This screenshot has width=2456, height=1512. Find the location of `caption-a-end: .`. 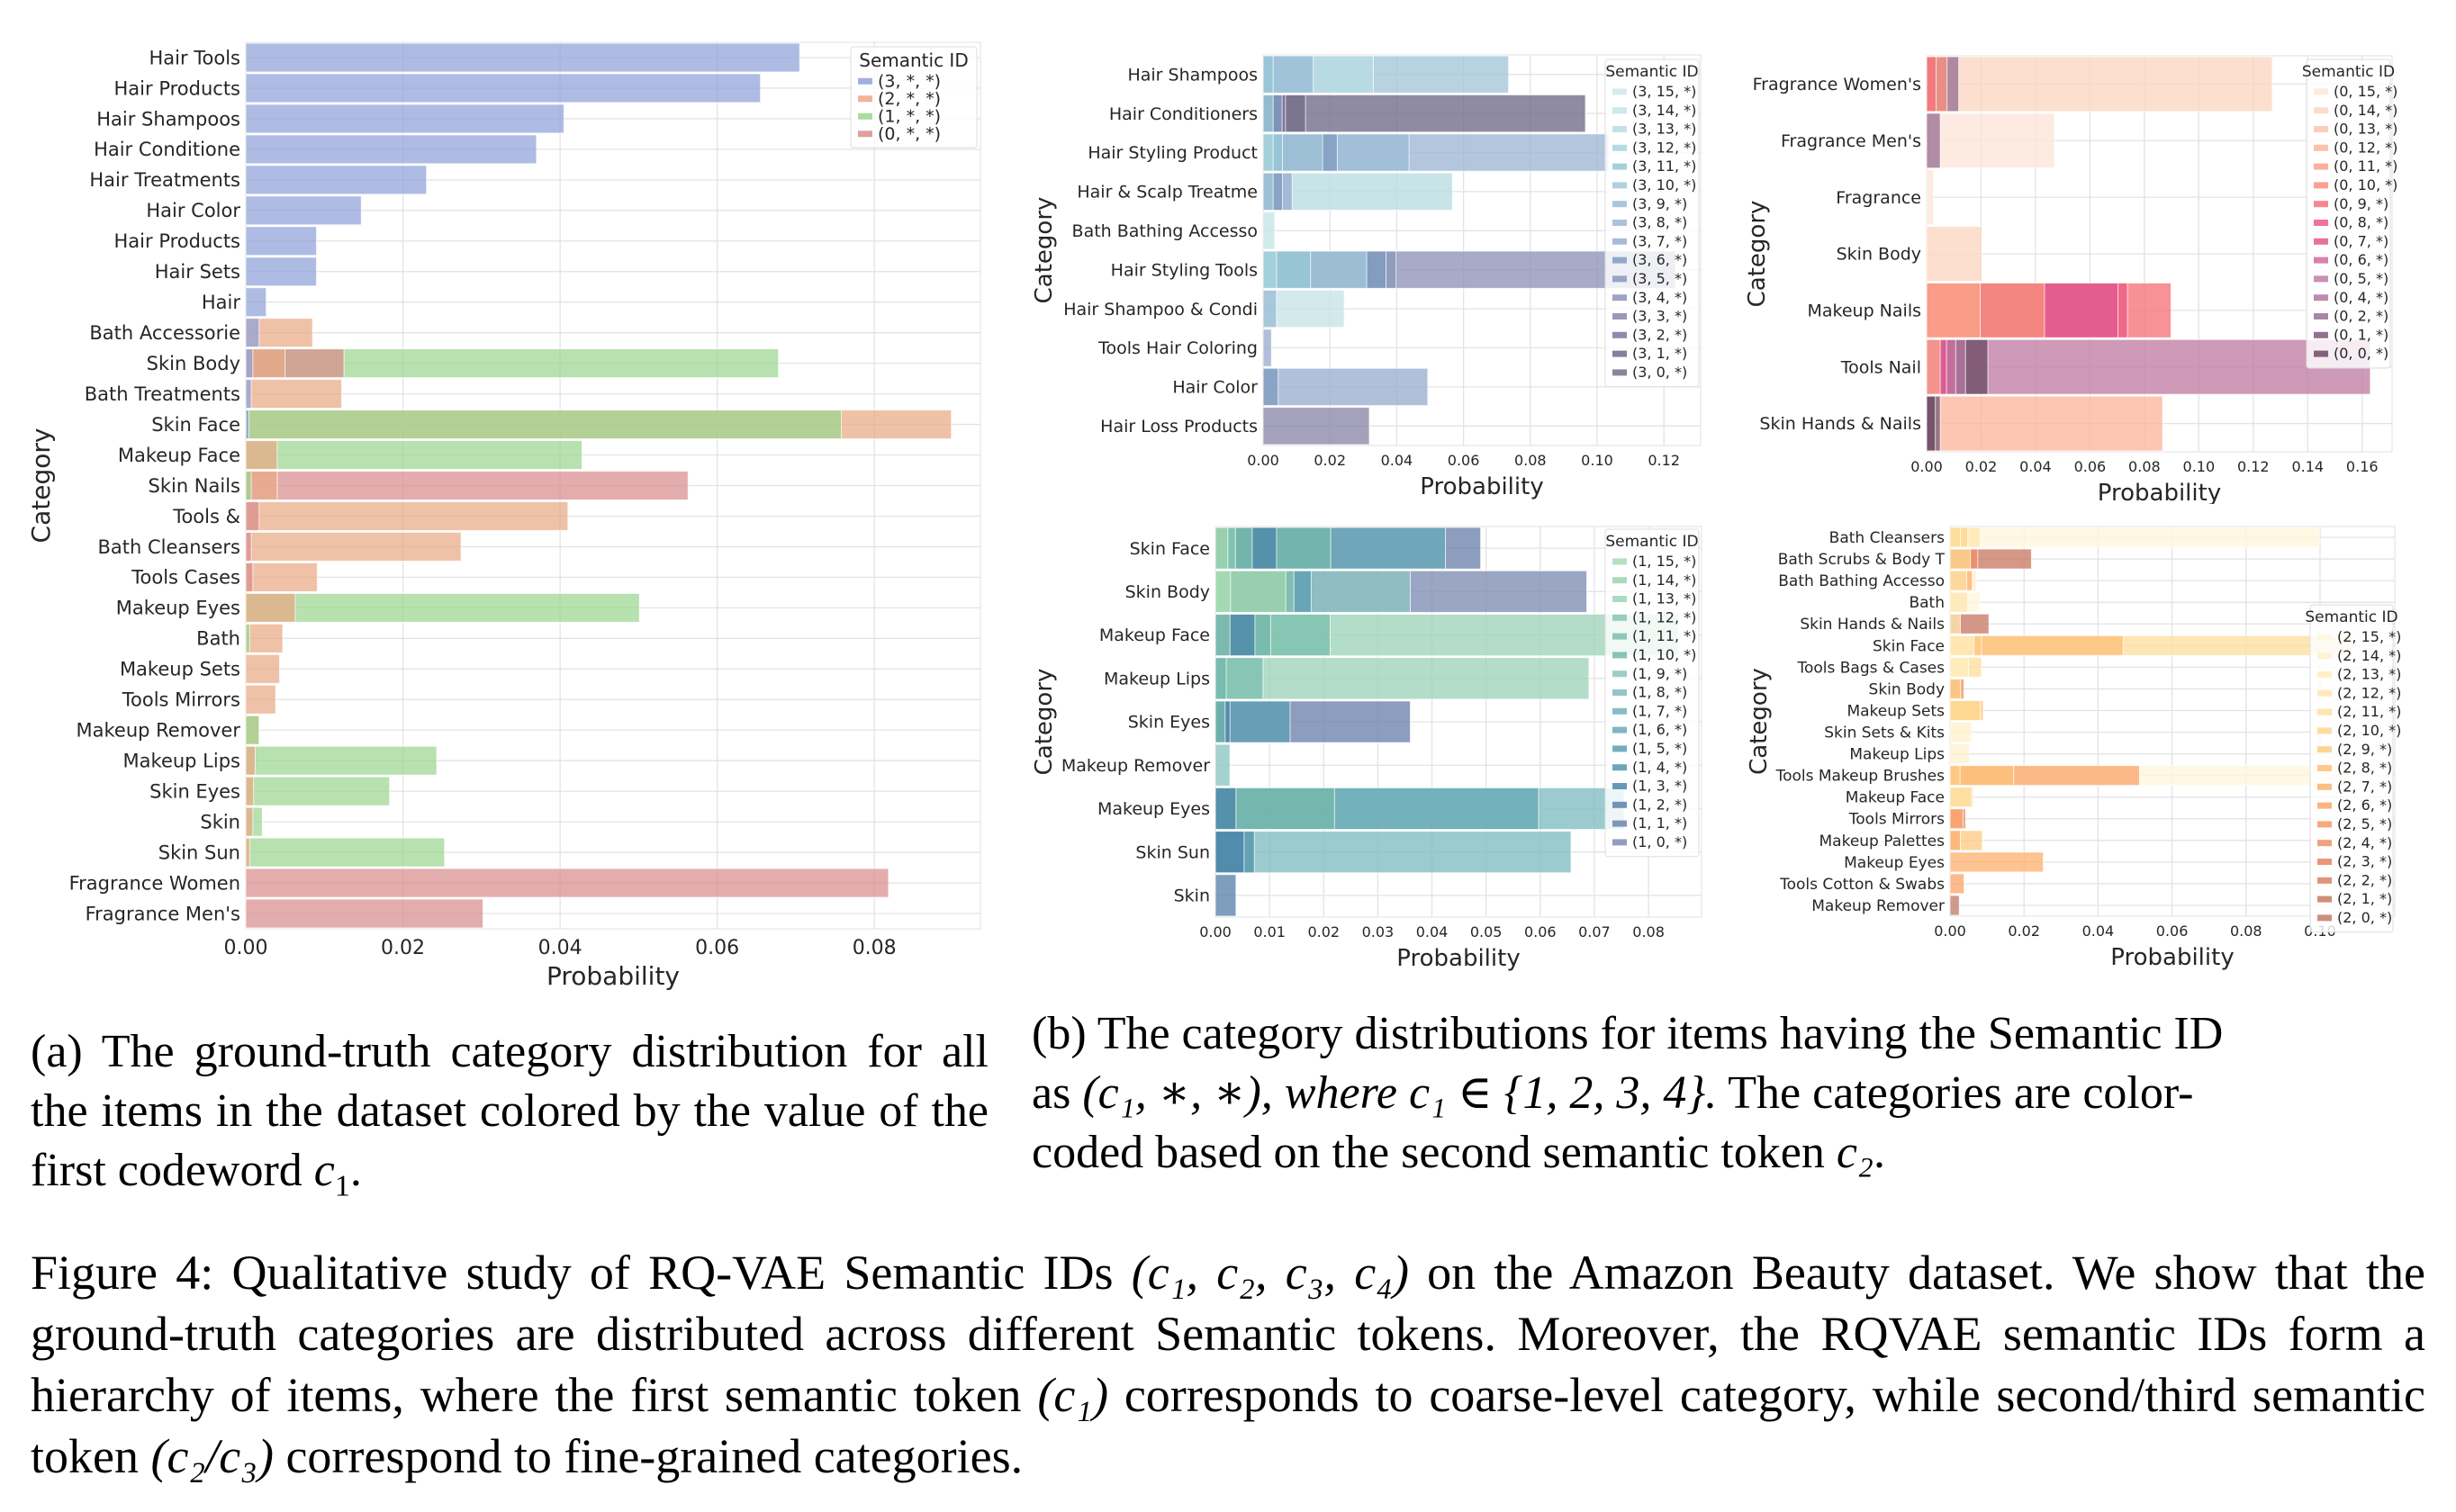

caption-a-end: . is located at coordinates (355, 1171).